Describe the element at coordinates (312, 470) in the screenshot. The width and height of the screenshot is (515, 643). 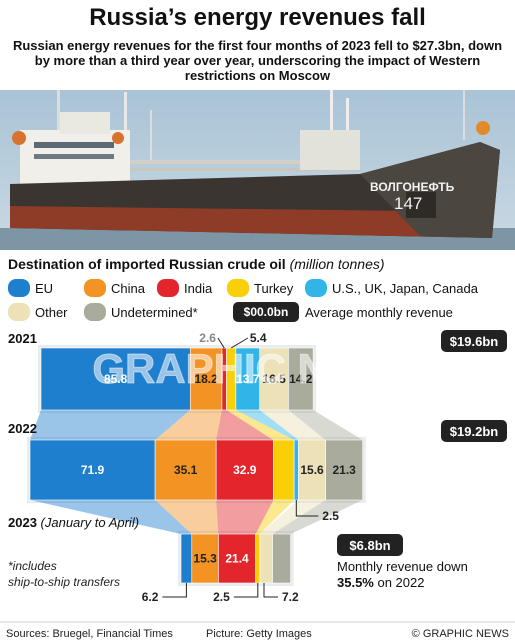
I see `bar-label-2022-5: 15.6` at that location.